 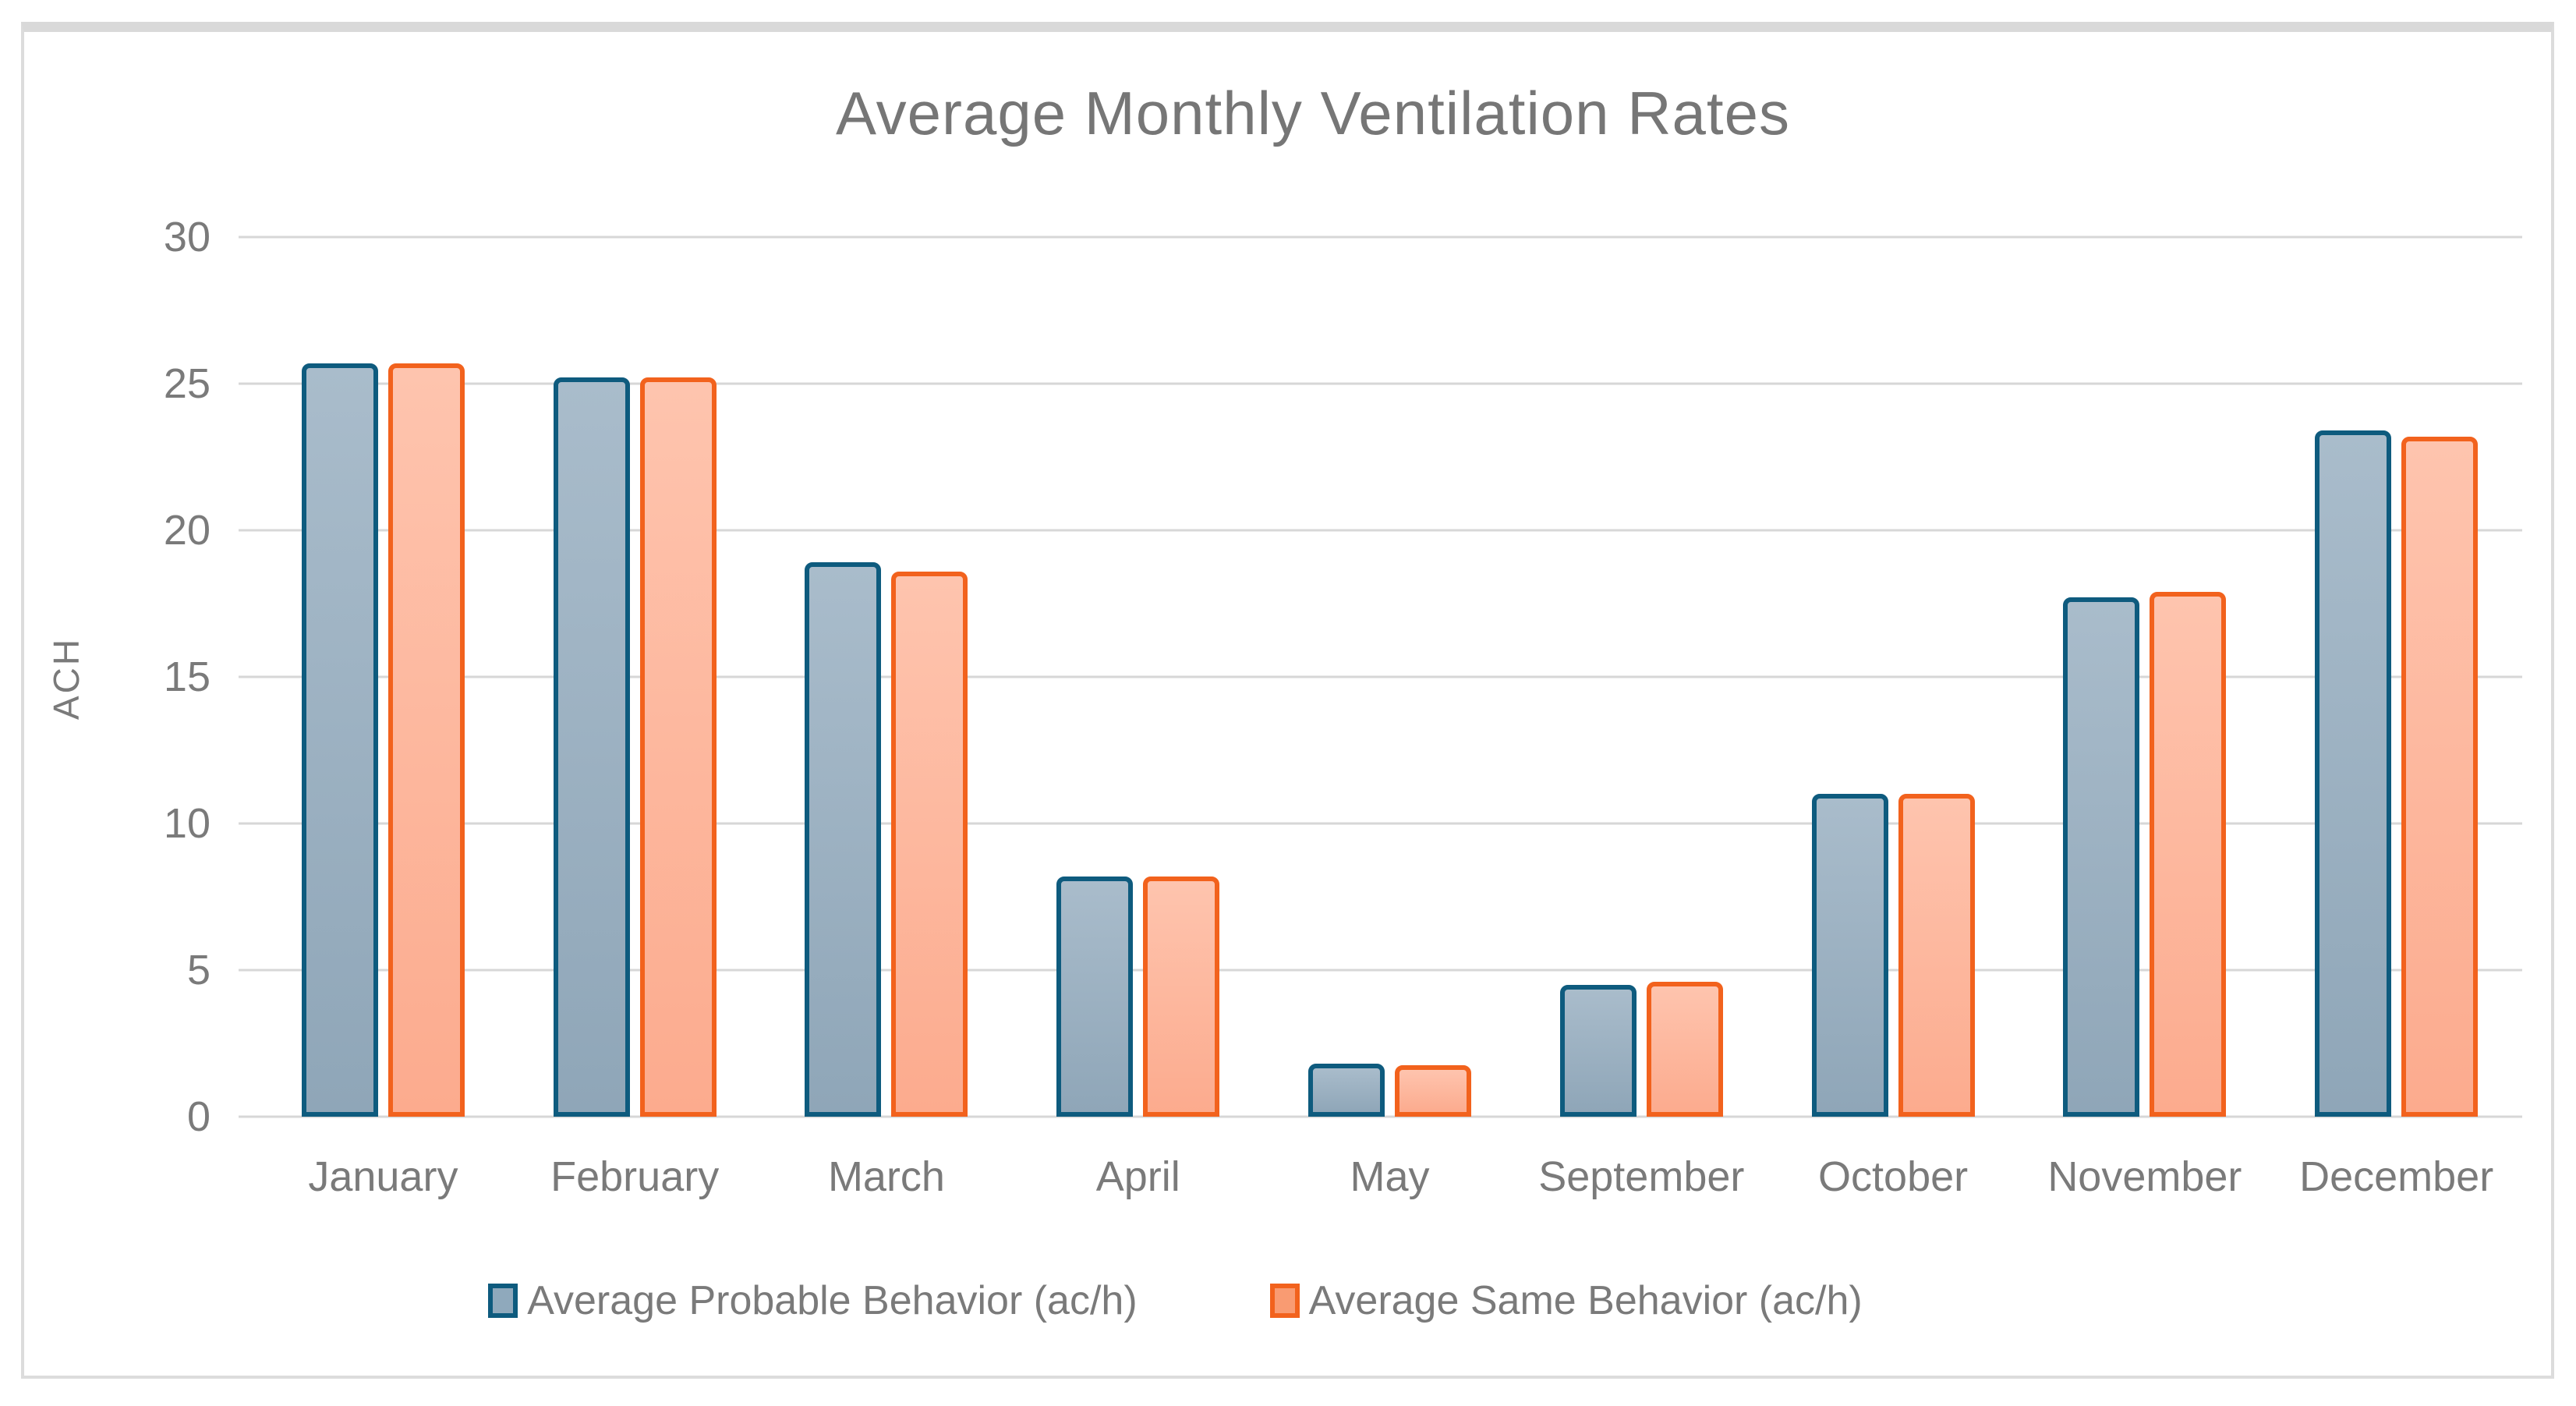 I want to click on bar-group-may, so click(x=1390, y=677).